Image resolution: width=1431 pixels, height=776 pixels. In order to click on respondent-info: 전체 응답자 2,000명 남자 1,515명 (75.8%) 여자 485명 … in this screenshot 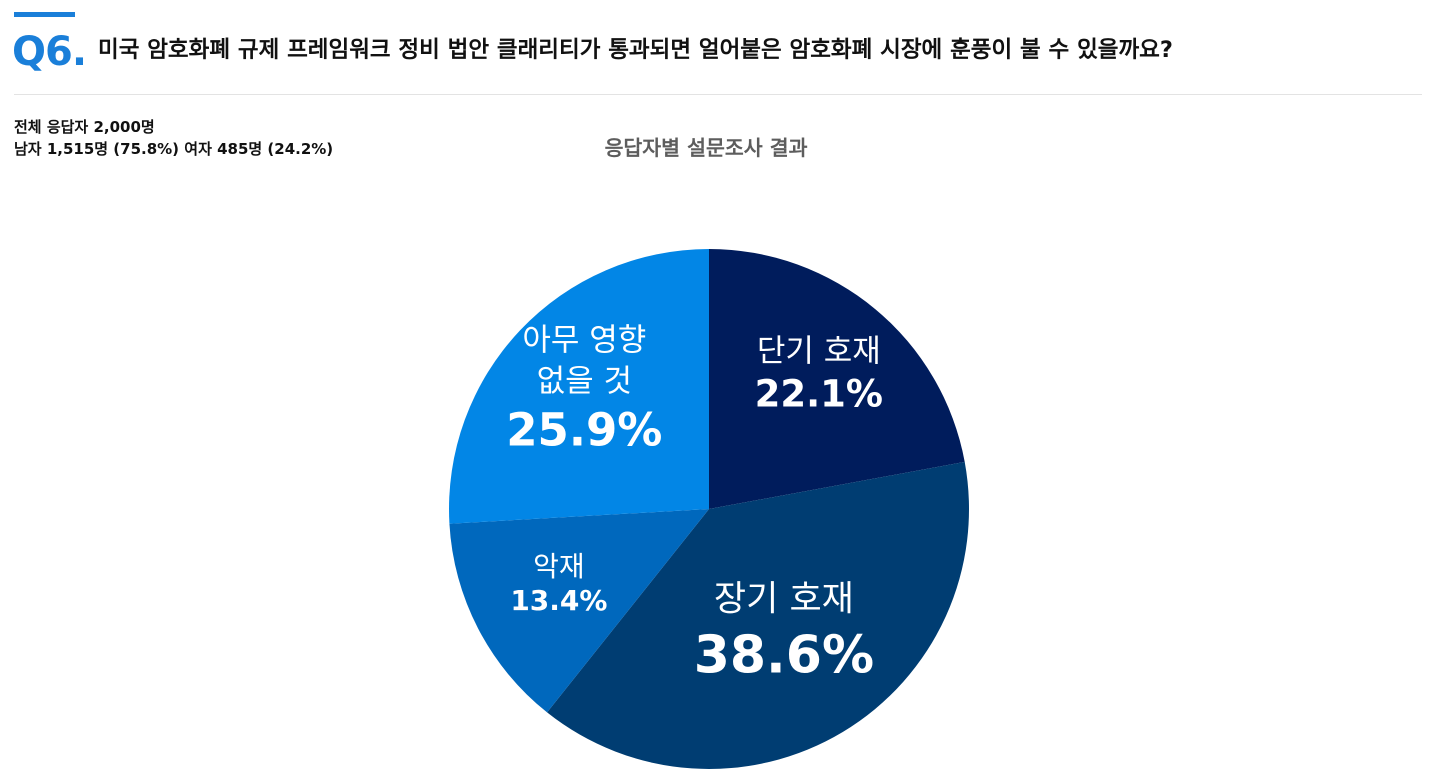, I will do `click(173, 138)`.